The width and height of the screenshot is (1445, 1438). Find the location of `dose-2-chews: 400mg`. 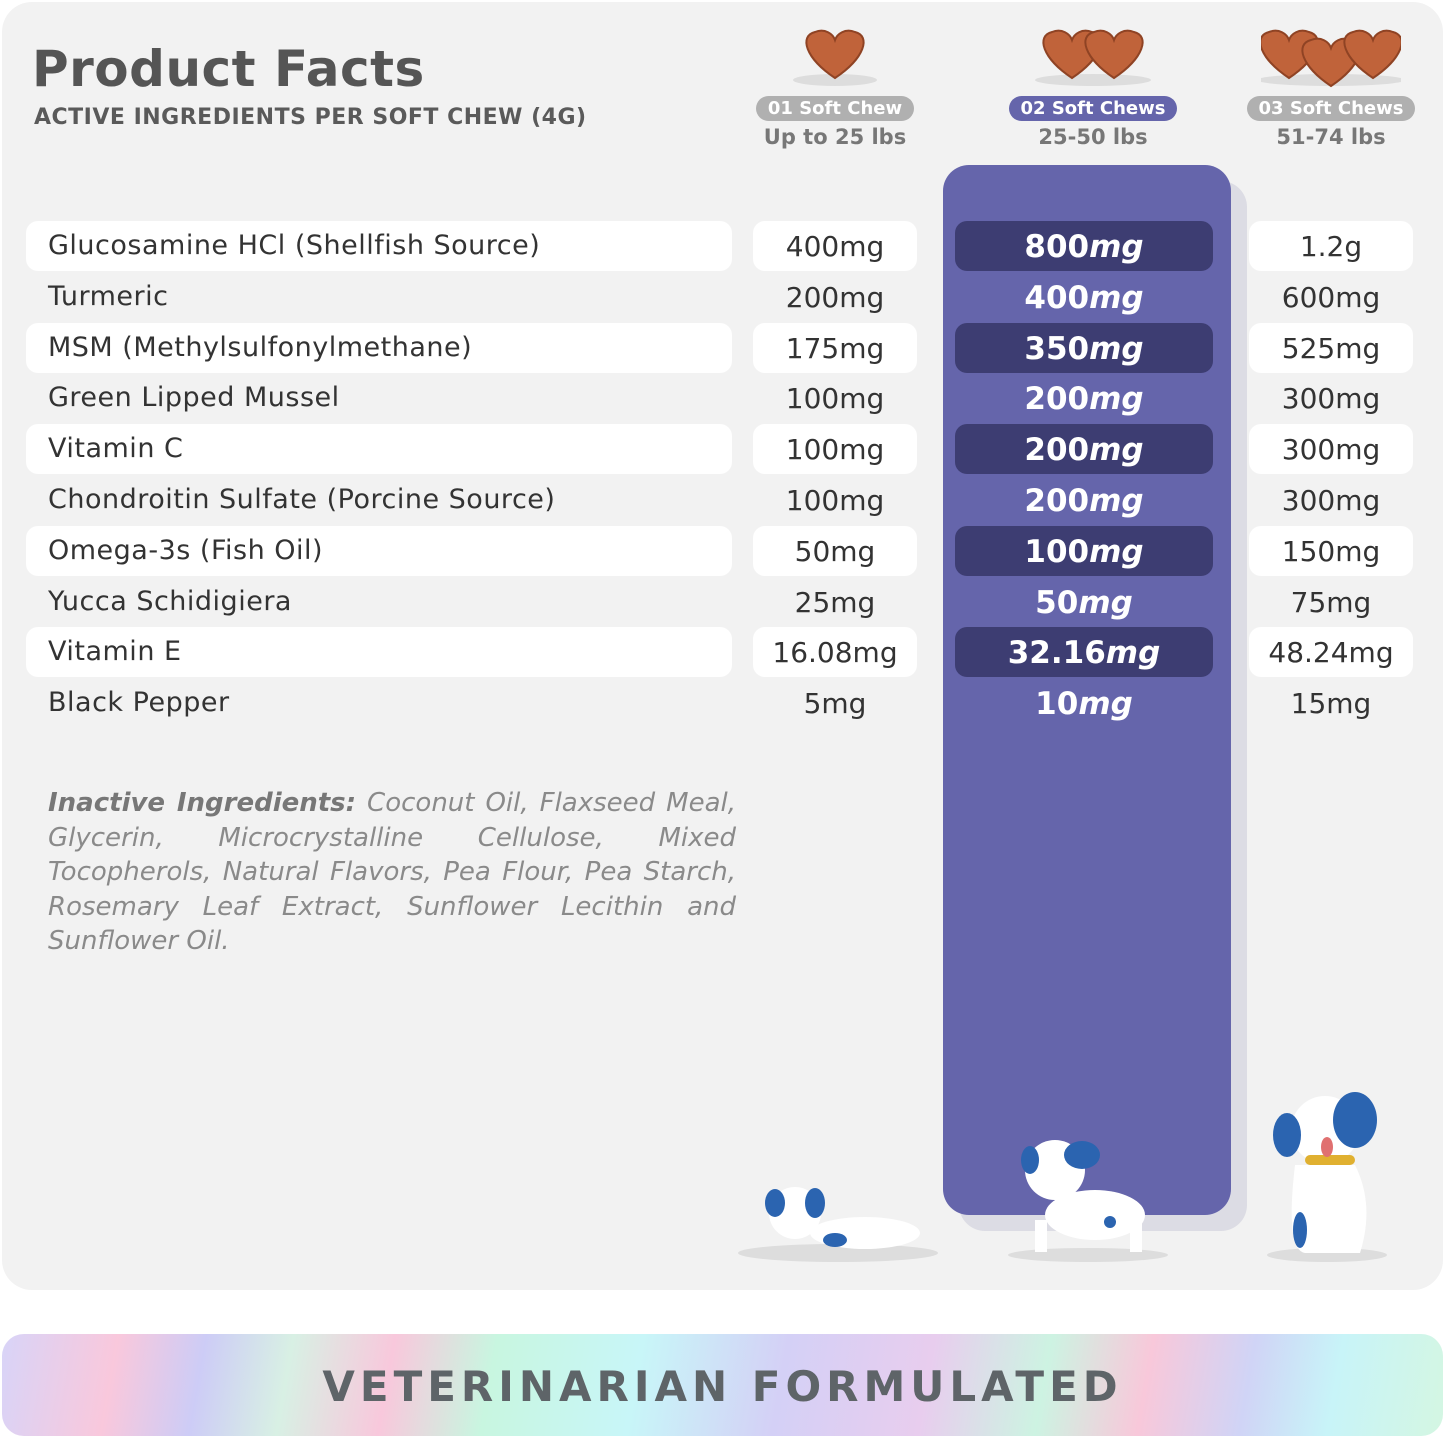

dose-2-chews: 400mg is located at coordinates (1084, 297).